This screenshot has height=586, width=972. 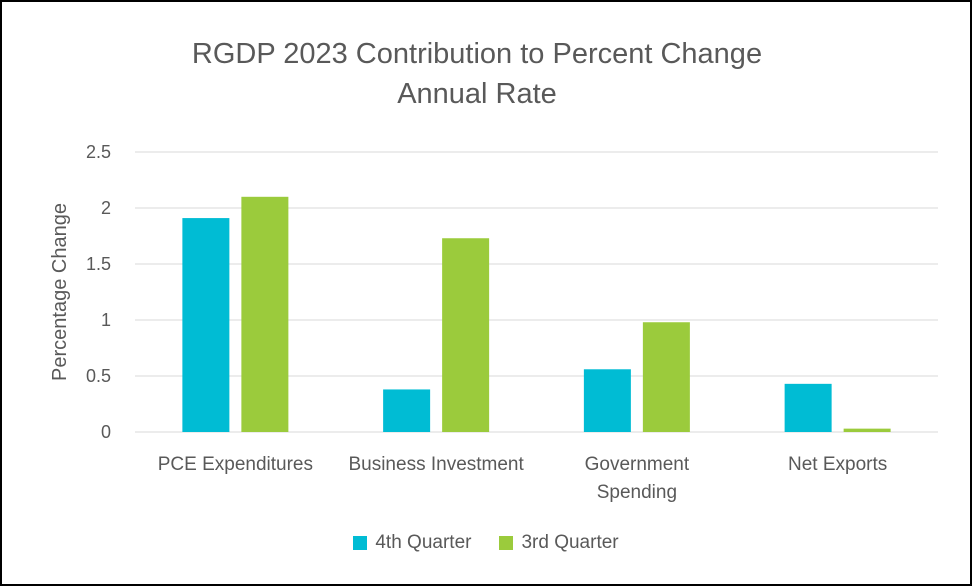 I want to click on legend-swatch-3rd-quarter, so click(x=506, y=543).